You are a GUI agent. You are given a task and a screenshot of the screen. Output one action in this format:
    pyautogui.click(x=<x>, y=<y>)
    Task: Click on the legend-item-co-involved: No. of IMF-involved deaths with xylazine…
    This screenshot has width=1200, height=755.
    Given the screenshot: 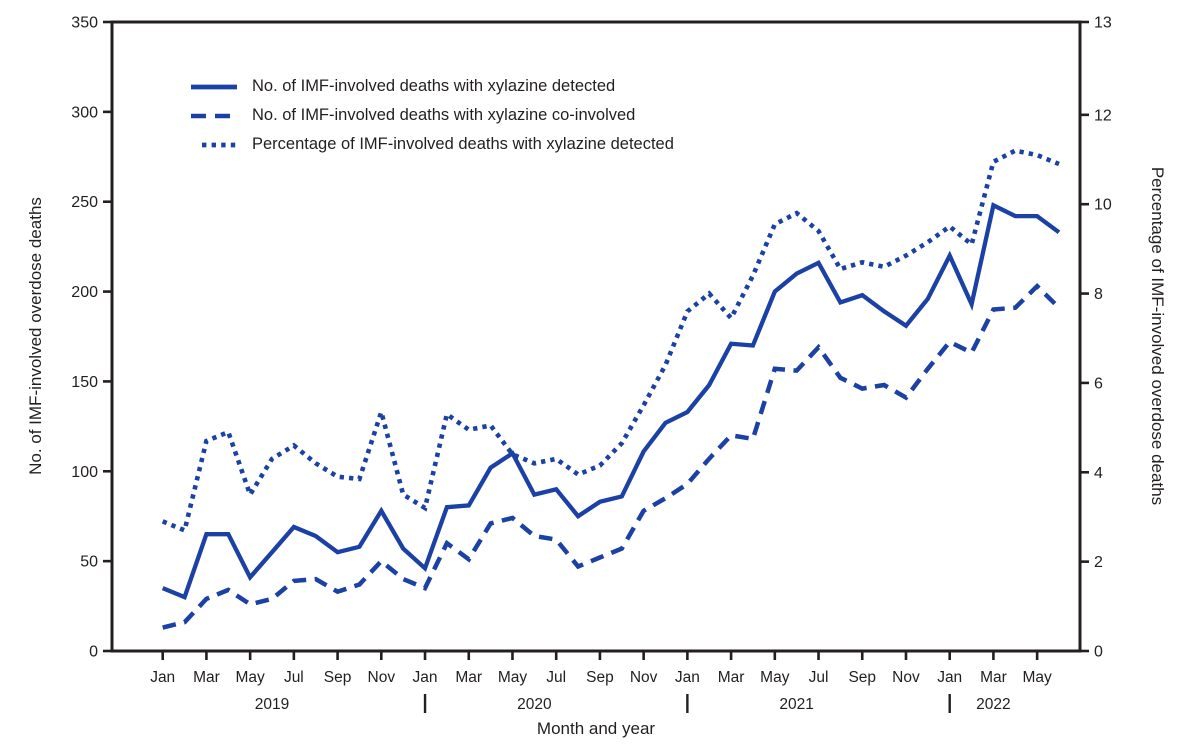 What is the action you would take?
    pyautogui.click(x=431, y=115)
    